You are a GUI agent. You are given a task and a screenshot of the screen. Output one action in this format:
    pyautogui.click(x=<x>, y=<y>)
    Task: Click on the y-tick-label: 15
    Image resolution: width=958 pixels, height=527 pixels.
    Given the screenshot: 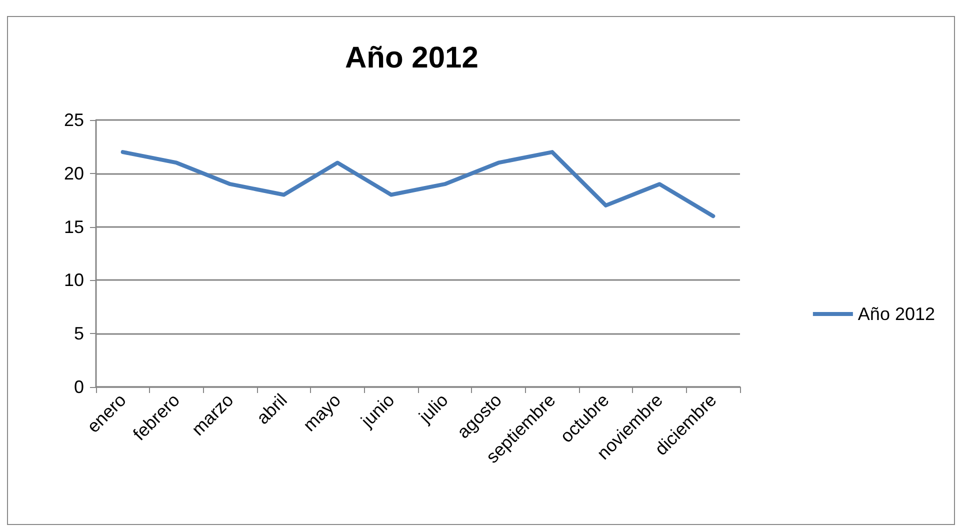 What is the action you would take?
    pyautogui.click(x=74, y=226)
    